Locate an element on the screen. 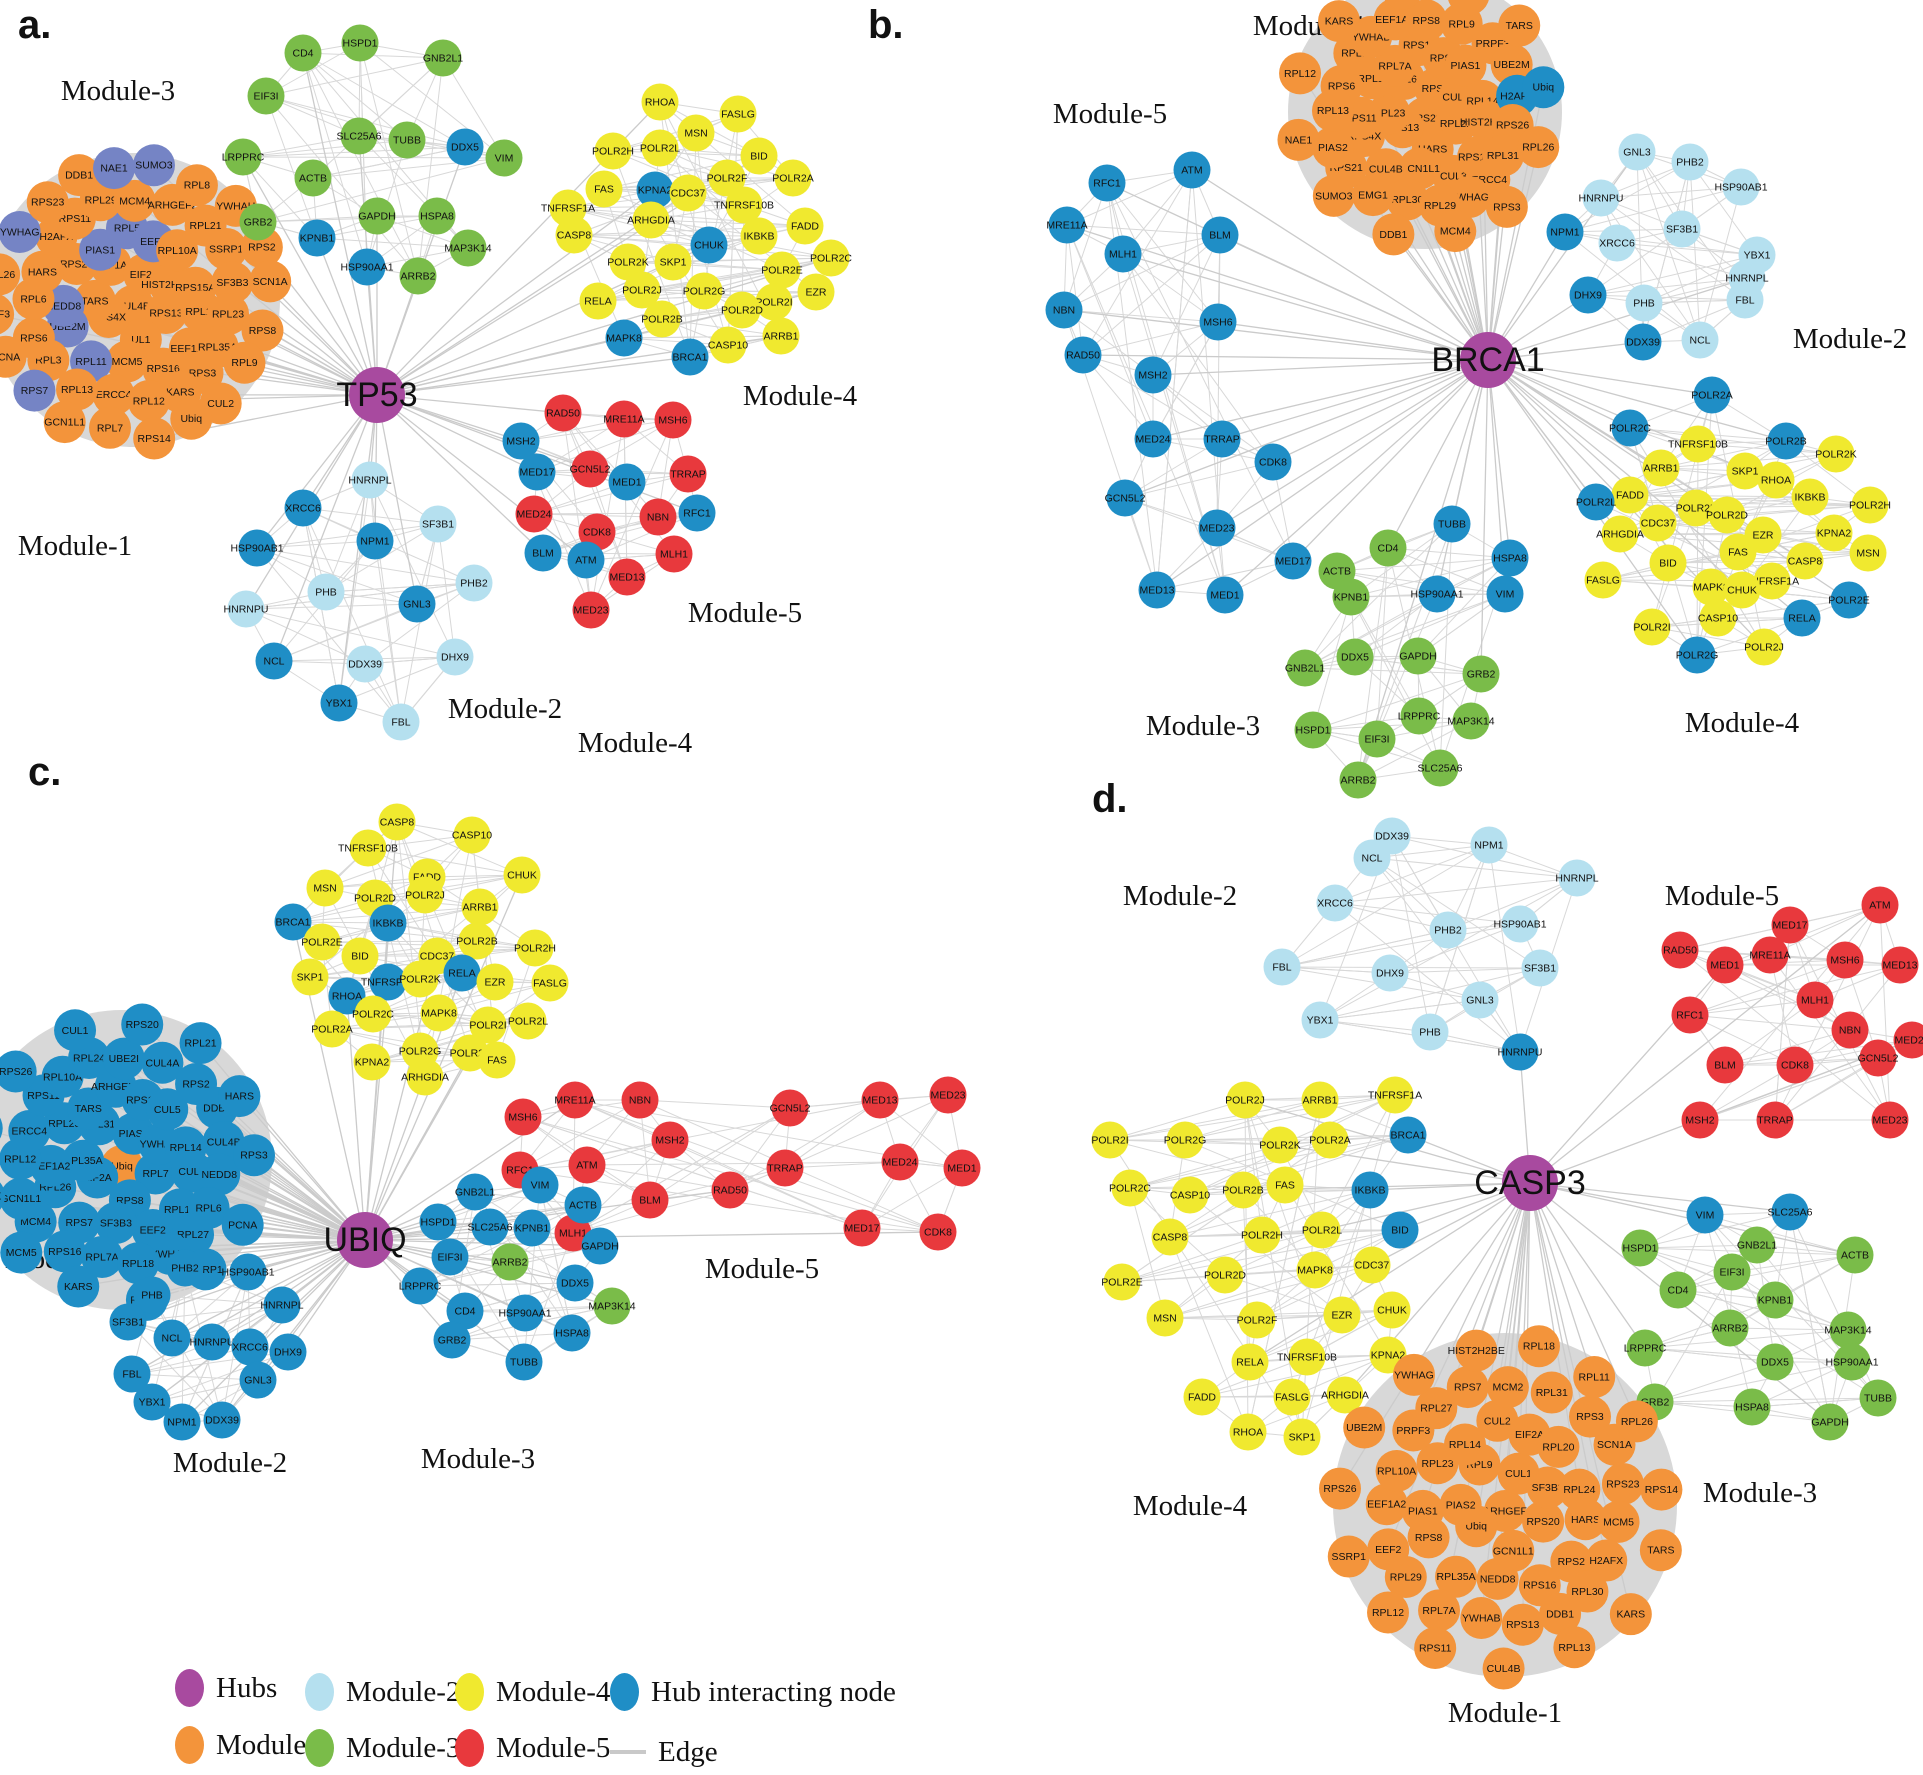  gene-node: HARS is located at coordinates (1585, 1519).